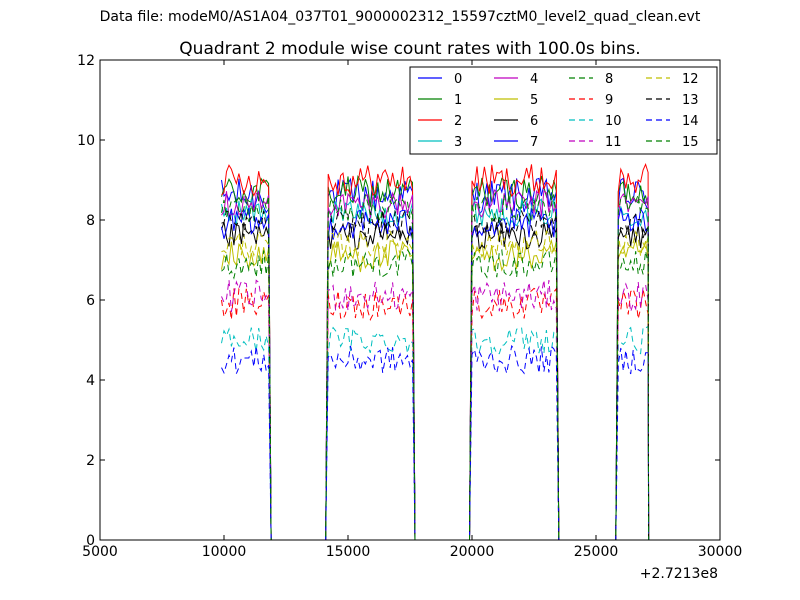  Describe the element at coordinates (609, 79) in the screenshot. I see `legend-label-8: 8` at that location.